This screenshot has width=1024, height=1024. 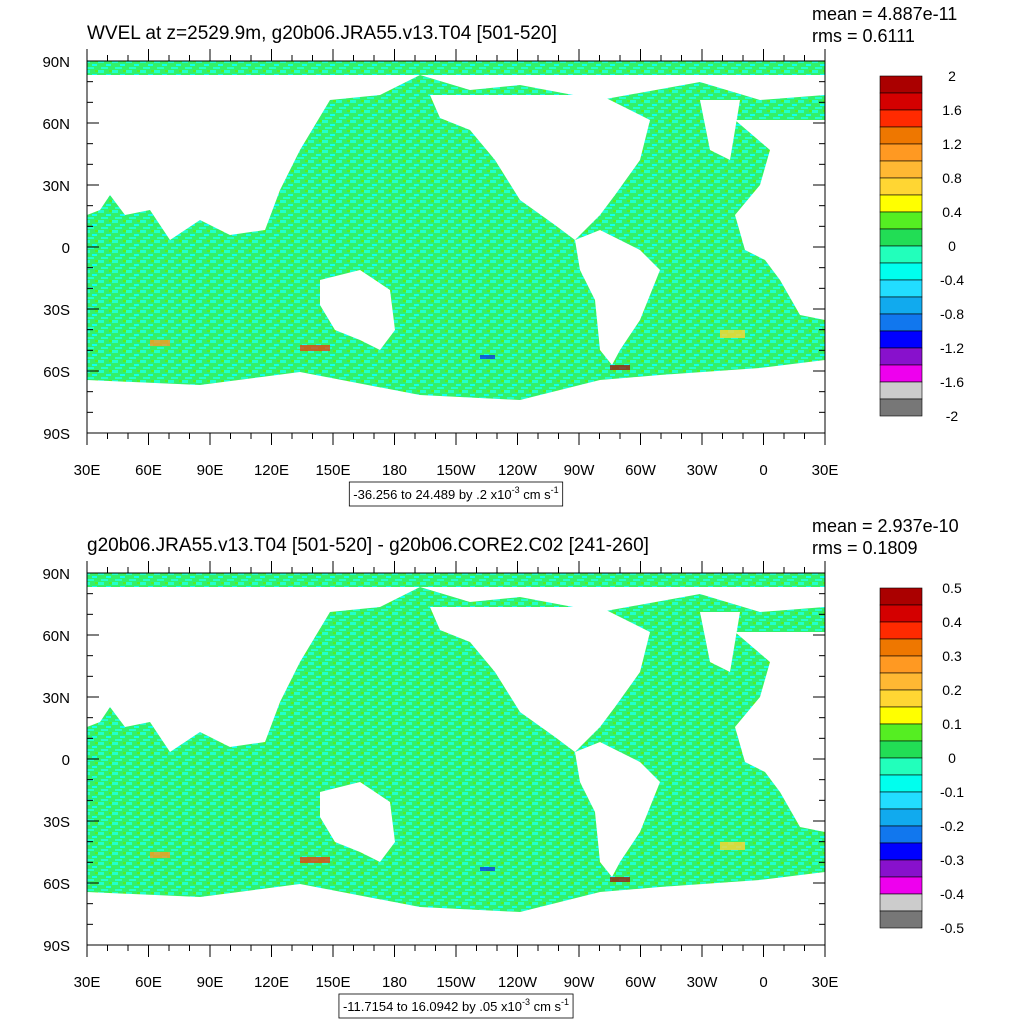 I want to click on colorbar-label: -2, so click(x=952, y=416).